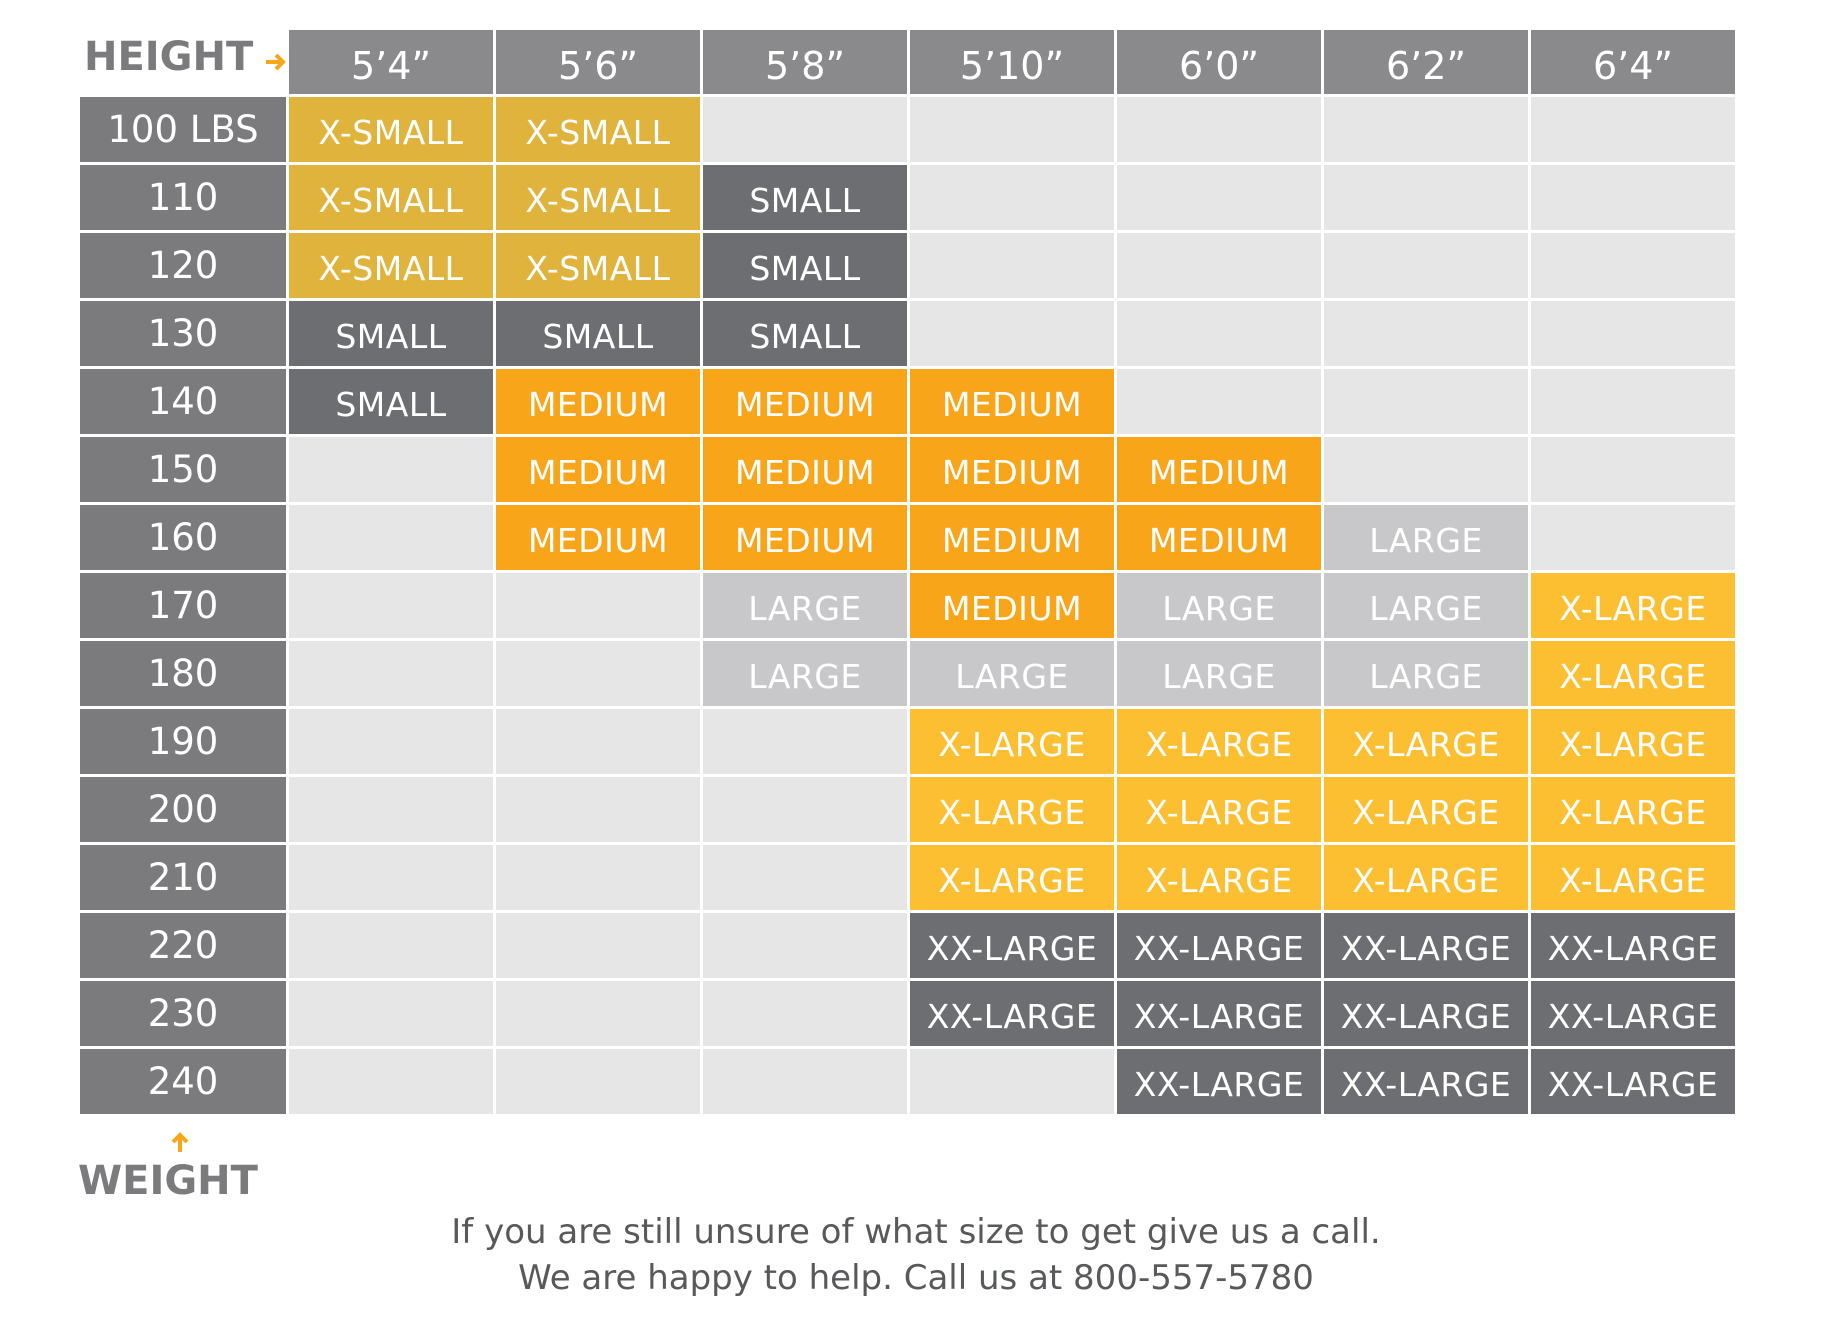 Image resolution: width=1832 pixels, height=1328 pixels. What do you see at coordinates (183, 333) in the screenshot?
I see `row-label: 130` at bounding box center [183, 333].